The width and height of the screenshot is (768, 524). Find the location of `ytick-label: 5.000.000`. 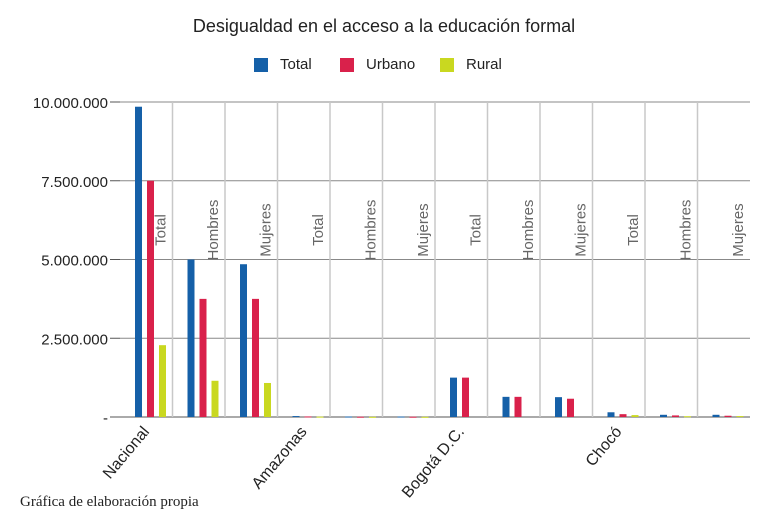

ytick-label: 5.000.000 is located at coordinates (74, 261).